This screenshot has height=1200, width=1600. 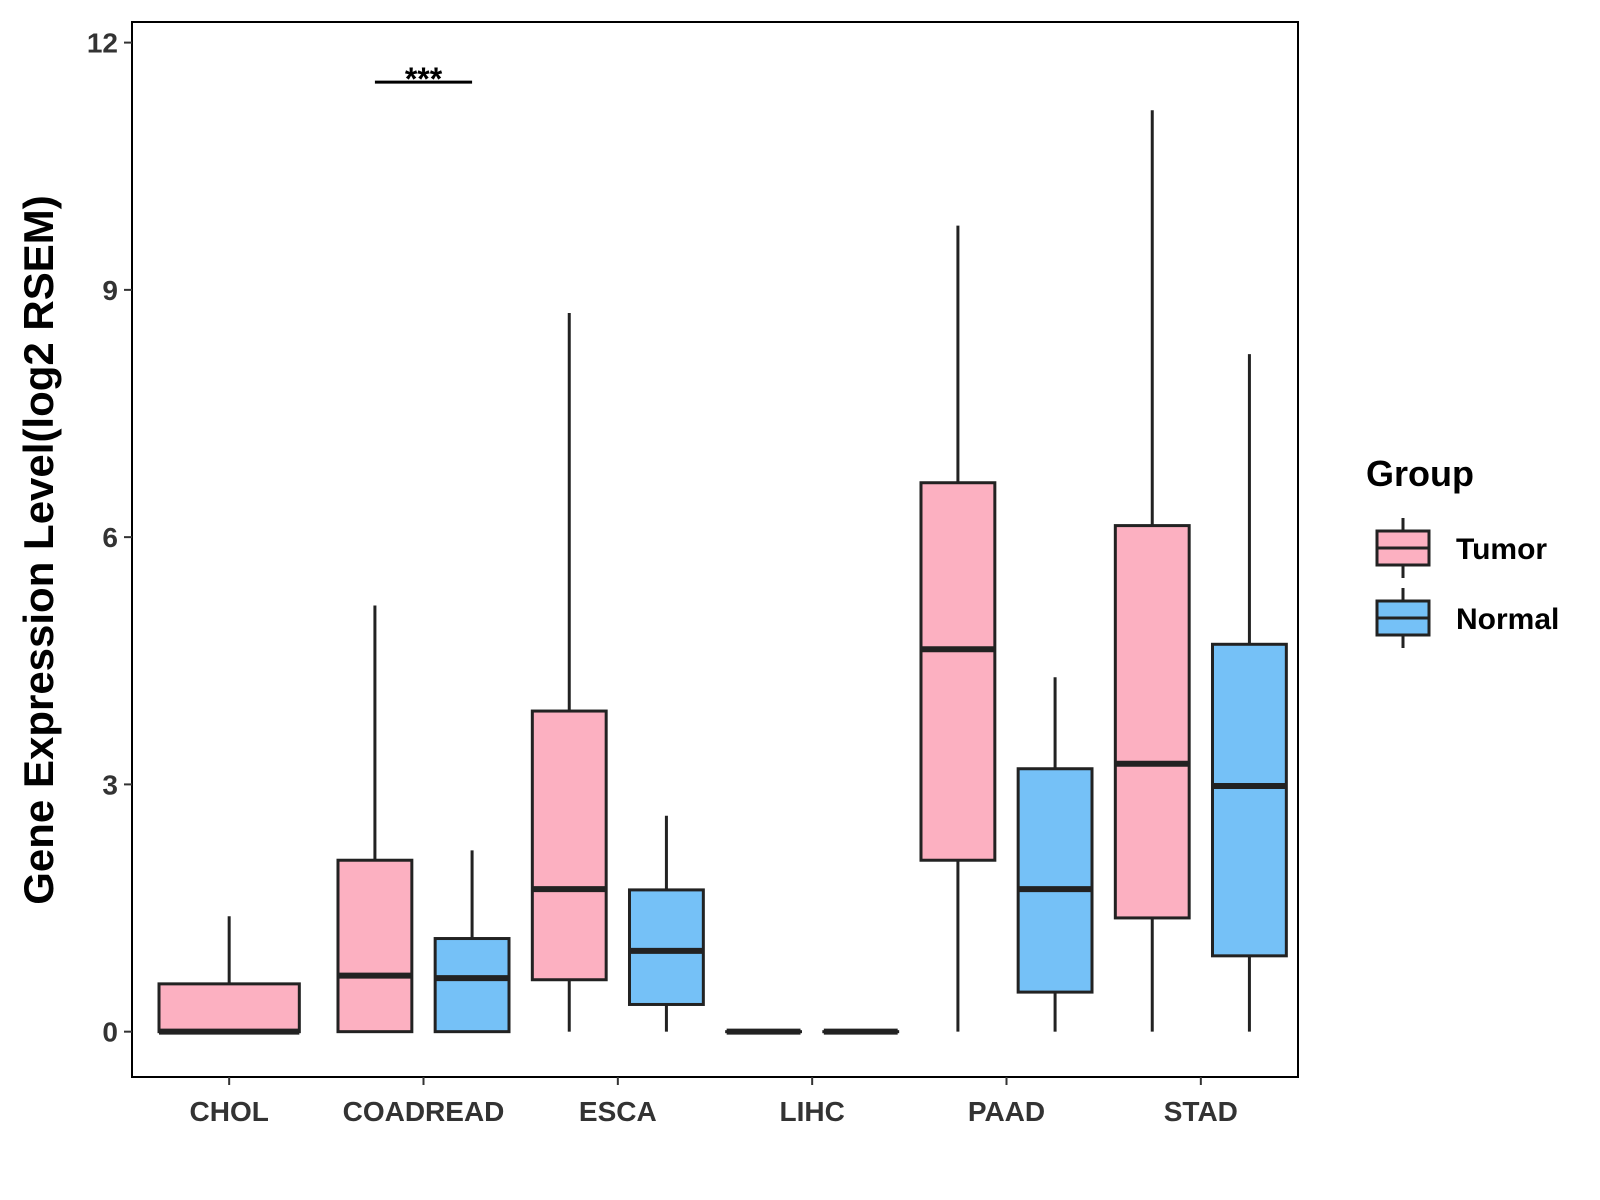 I want to click on y-tick-label: 12, so click(x=102, y=43).